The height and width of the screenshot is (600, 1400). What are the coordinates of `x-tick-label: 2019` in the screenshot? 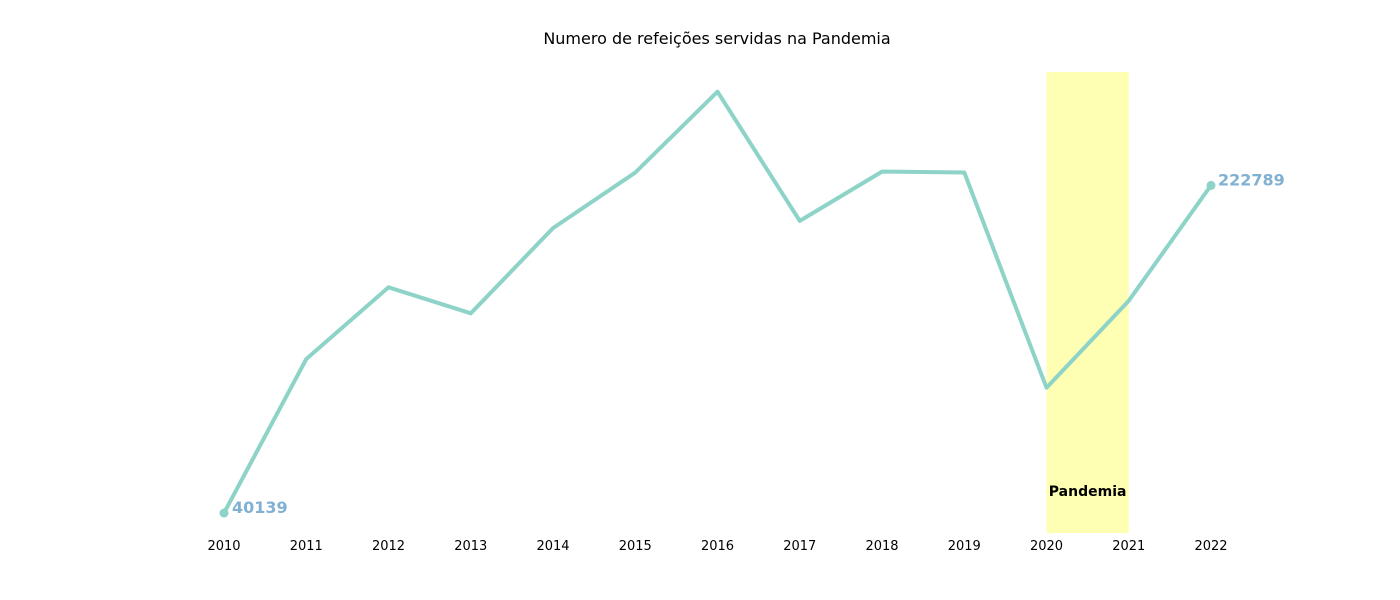 It's located at (964, 546).